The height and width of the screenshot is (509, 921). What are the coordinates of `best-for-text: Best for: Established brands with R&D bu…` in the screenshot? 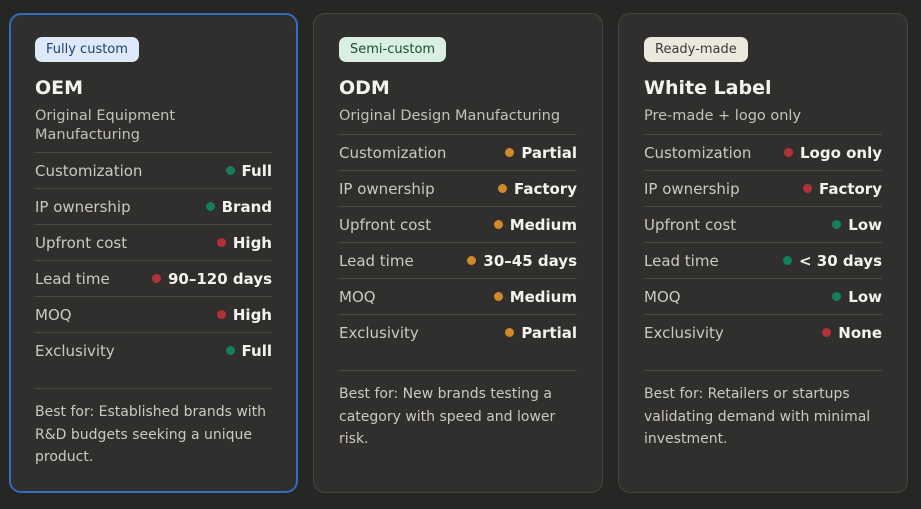 It's located at (153, 428).